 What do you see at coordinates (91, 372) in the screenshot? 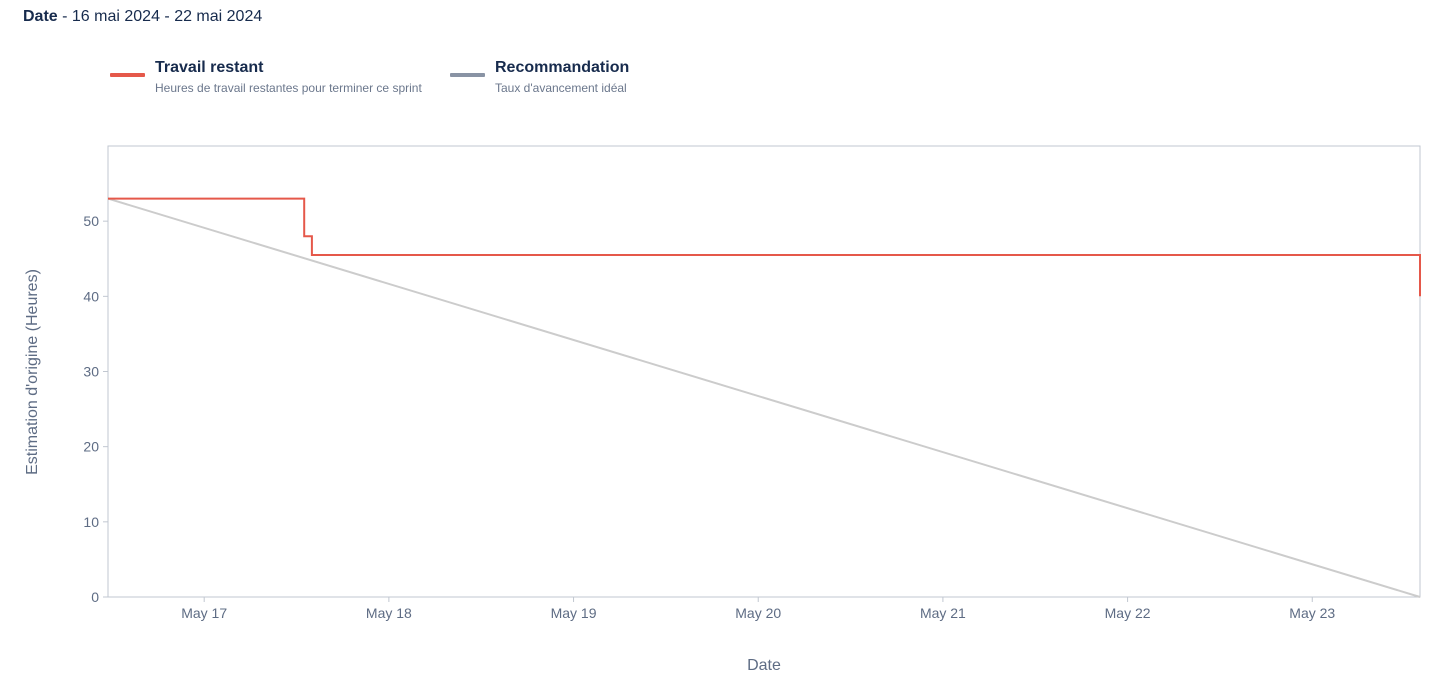
I see `y-tick-label: 30` at bounding box center [91, 372].